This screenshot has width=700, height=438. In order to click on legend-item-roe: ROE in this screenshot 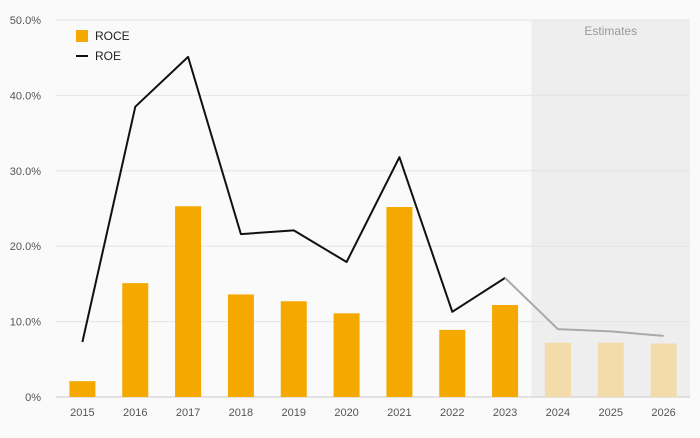, I will do `click(103, 56)`.